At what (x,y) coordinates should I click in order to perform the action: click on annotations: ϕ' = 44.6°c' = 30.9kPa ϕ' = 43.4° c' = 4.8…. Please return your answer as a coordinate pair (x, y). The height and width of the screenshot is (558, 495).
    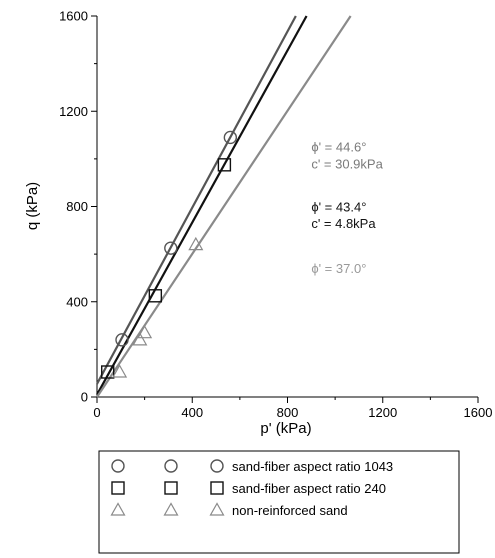
    Looking at the image, I should click on (347, 208).